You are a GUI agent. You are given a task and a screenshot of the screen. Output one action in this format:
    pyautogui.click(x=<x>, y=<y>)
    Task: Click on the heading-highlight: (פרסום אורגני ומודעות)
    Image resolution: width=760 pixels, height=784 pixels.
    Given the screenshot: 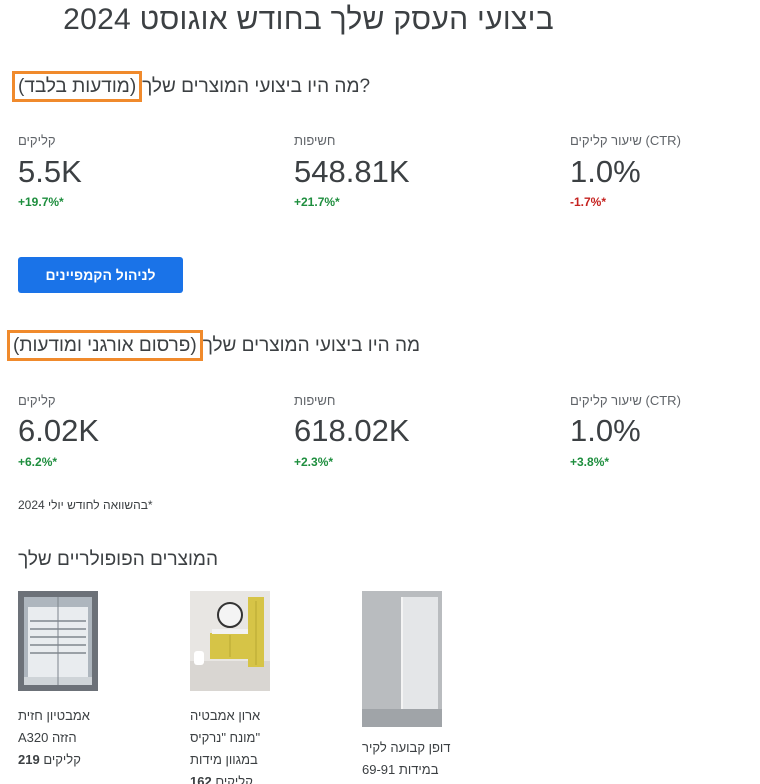 What is the action you would take?
    pyautogui.click(x=105, y=345)
    